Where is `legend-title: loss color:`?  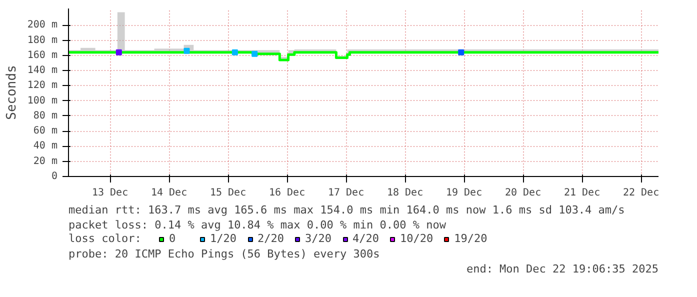 legend-title: loss color: is located at coordinates (105, 238).